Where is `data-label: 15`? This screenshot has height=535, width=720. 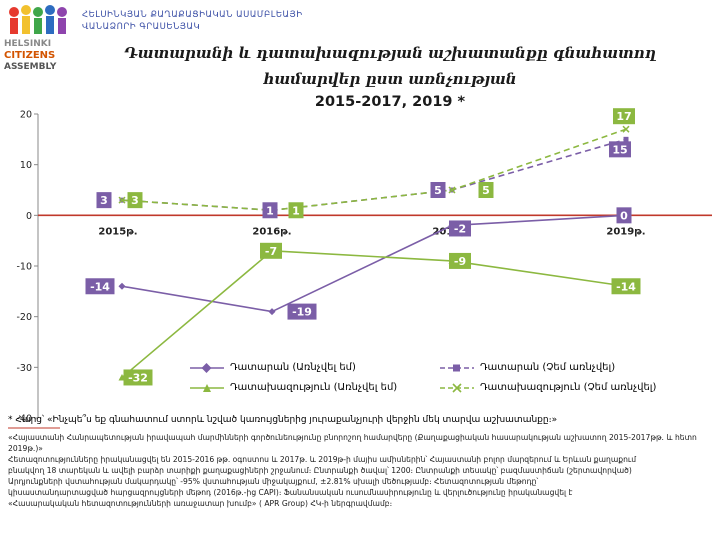
data-label: 15 is located at coordinates (619, 149).